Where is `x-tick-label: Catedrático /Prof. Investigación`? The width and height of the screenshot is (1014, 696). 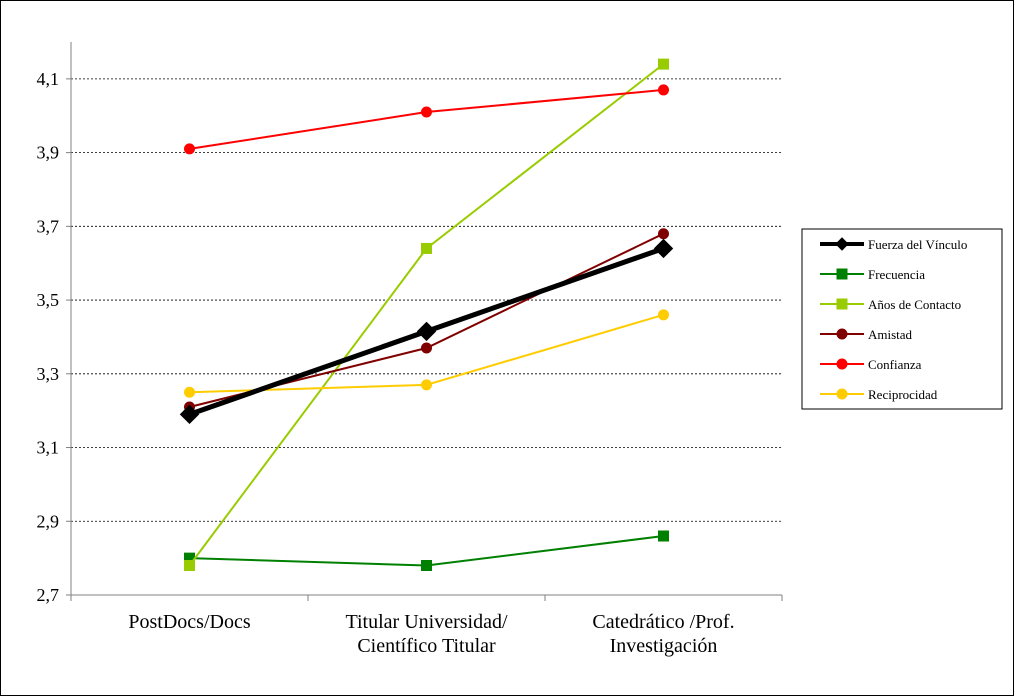
x-tick-label: Catedrático /Prof. Investigación is located at coordinates (663, 634).